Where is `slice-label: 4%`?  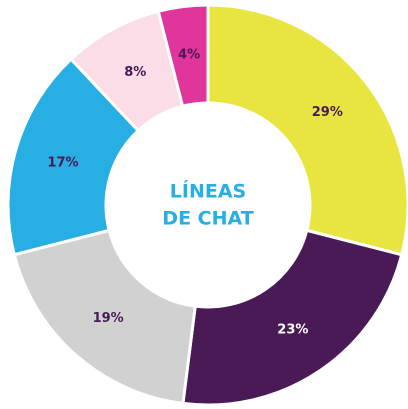 slice-label: 4% is located at coordinates (189, 55).